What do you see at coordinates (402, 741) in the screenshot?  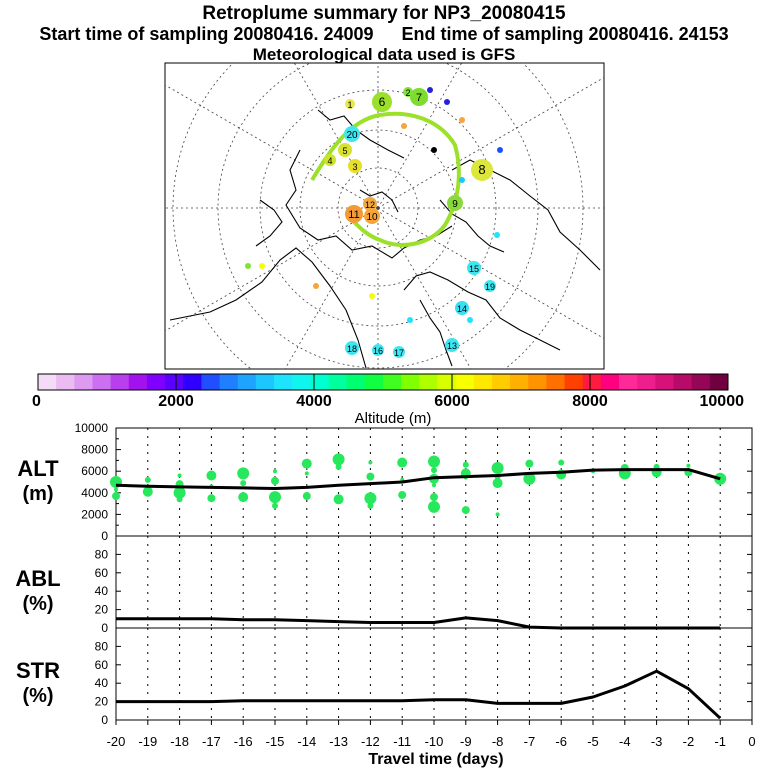 I see `x-tick-label: -11` at bounding box center [402, 741].